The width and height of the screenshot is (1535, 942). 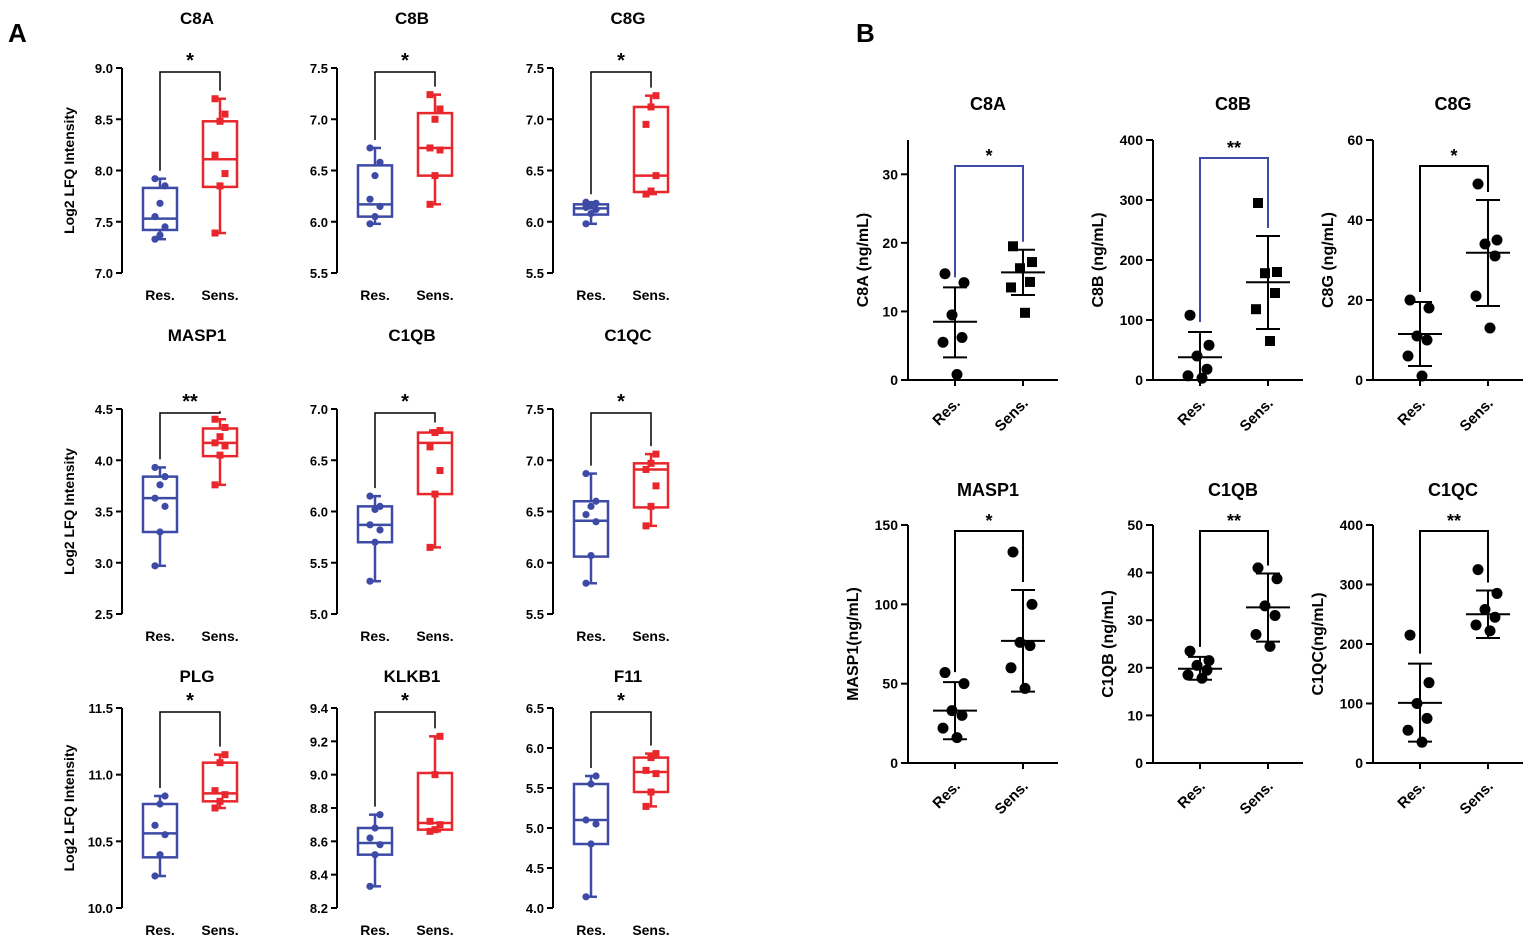 What do you see at coordinates (1421, 264) in the screenshot?
I see `dotplot-c8g: C8G 0 20 40 60 C8G (ng/mL) Res. Sens. *` at bounding box center [1421, 264].